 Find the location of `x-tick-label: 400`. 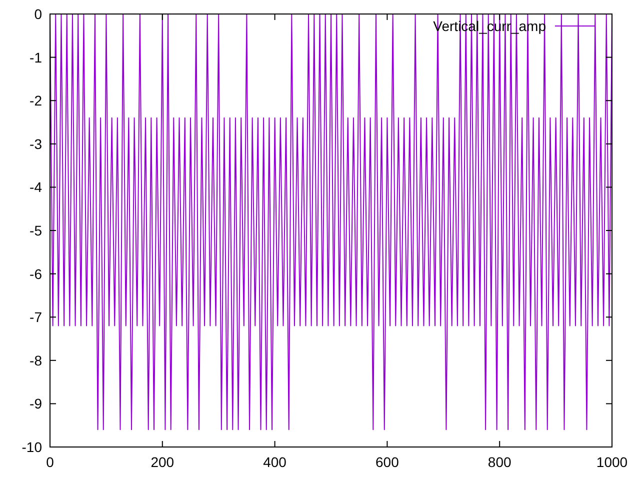

x-tick-label: 400 is located at coordinates (275, 462).